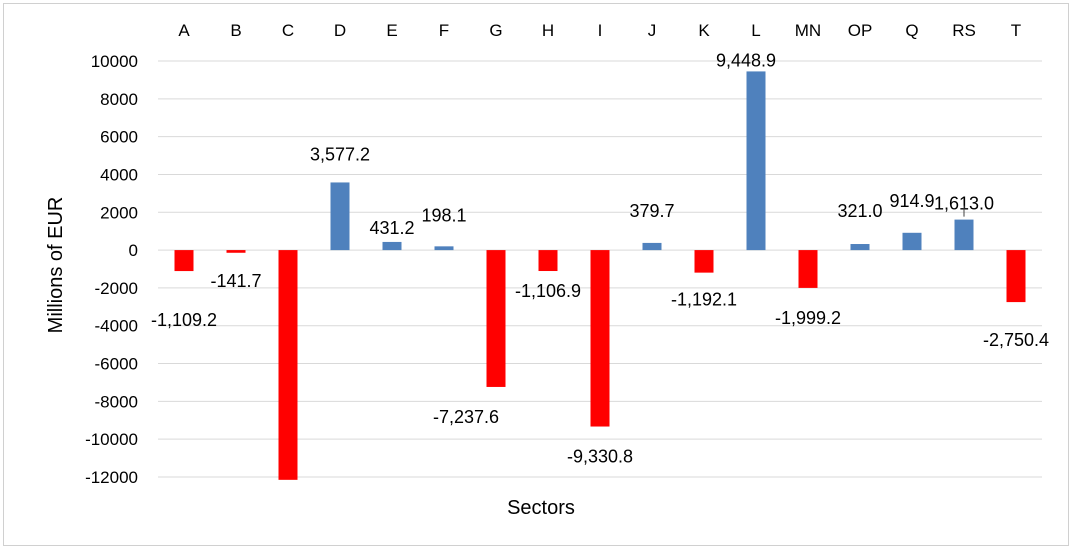  I want to click on y-tick-label: -12000, so click(111, 477).